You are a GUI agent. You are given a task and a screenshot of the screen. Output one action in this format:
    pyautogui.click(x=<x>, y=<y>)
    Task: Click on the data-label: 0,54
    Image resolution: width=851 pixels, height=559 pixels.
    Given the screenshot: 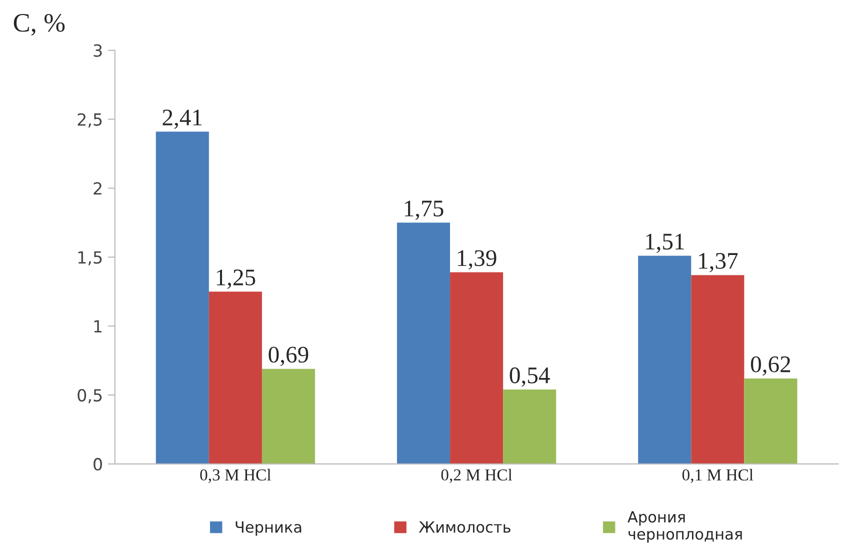 What is the action you would take?
    pyautogui.click(x=530, y=377)
    